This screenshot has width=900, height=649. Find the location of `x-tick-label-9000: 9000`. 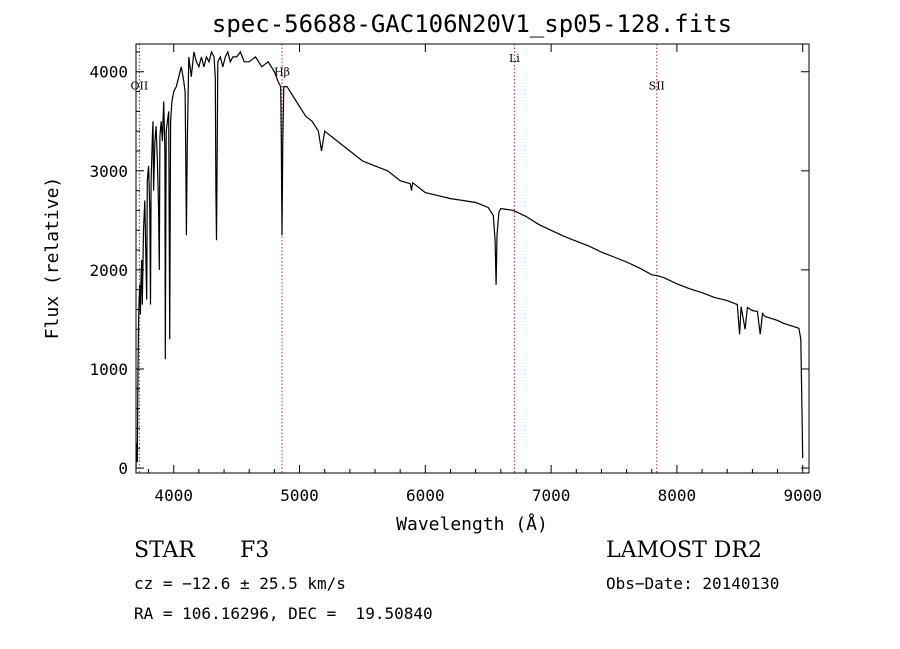

x-tick-label-9000: 9000 is located at coordinates (802, 495).